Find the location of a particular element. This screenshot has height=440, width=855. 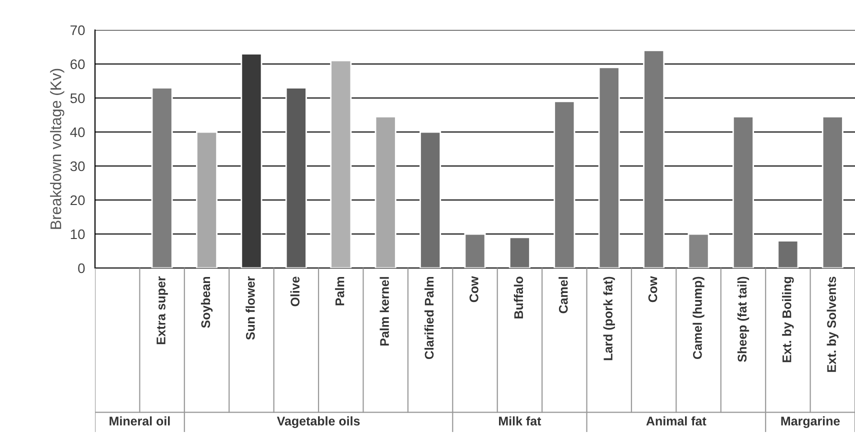

y-tick-label: 60 is located at coordinates (77, 64).